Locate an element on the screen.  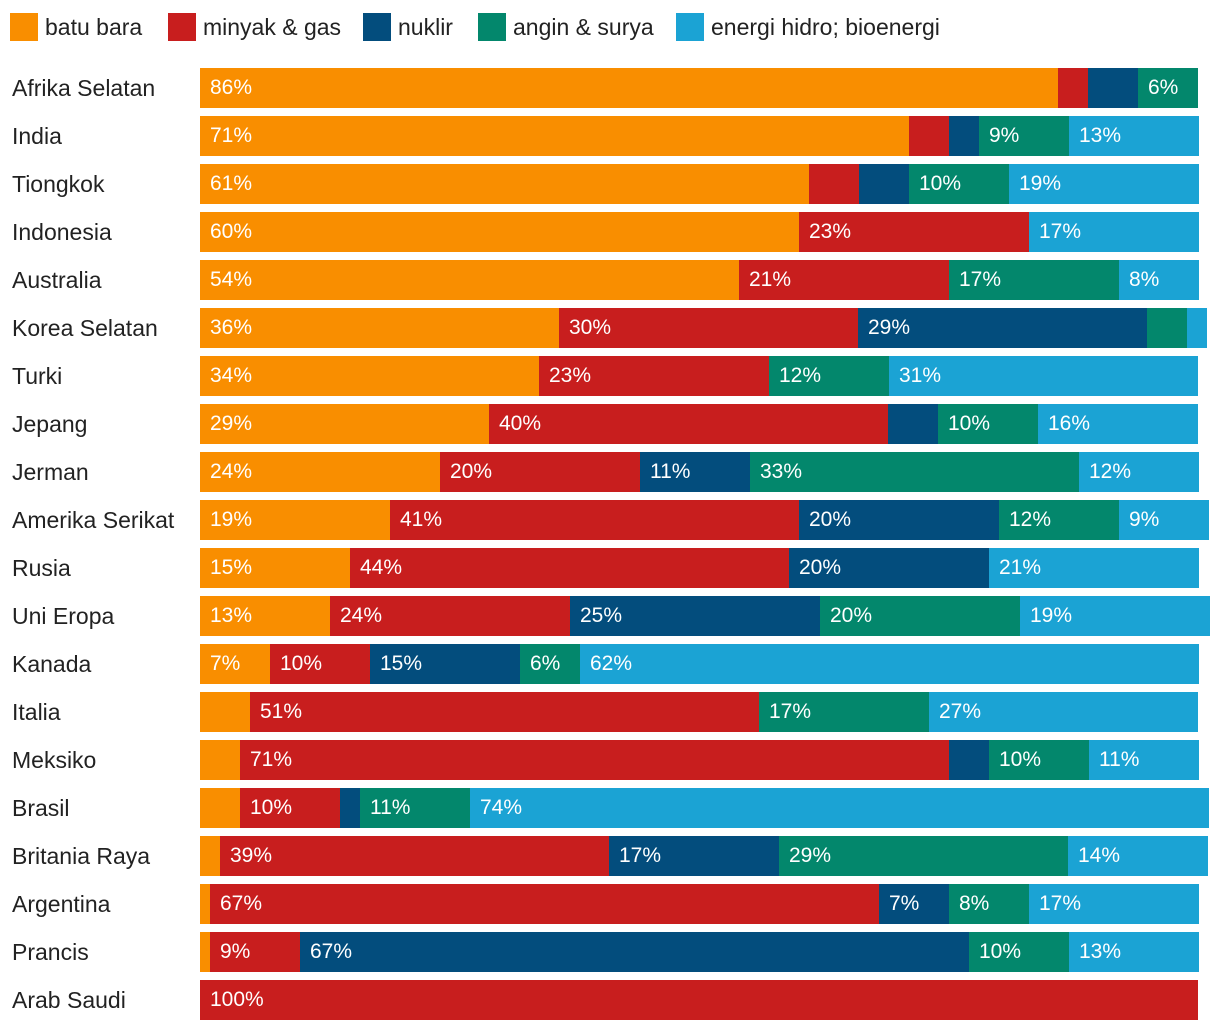
bar-segment: 44% is located at coordinates (569, 568).